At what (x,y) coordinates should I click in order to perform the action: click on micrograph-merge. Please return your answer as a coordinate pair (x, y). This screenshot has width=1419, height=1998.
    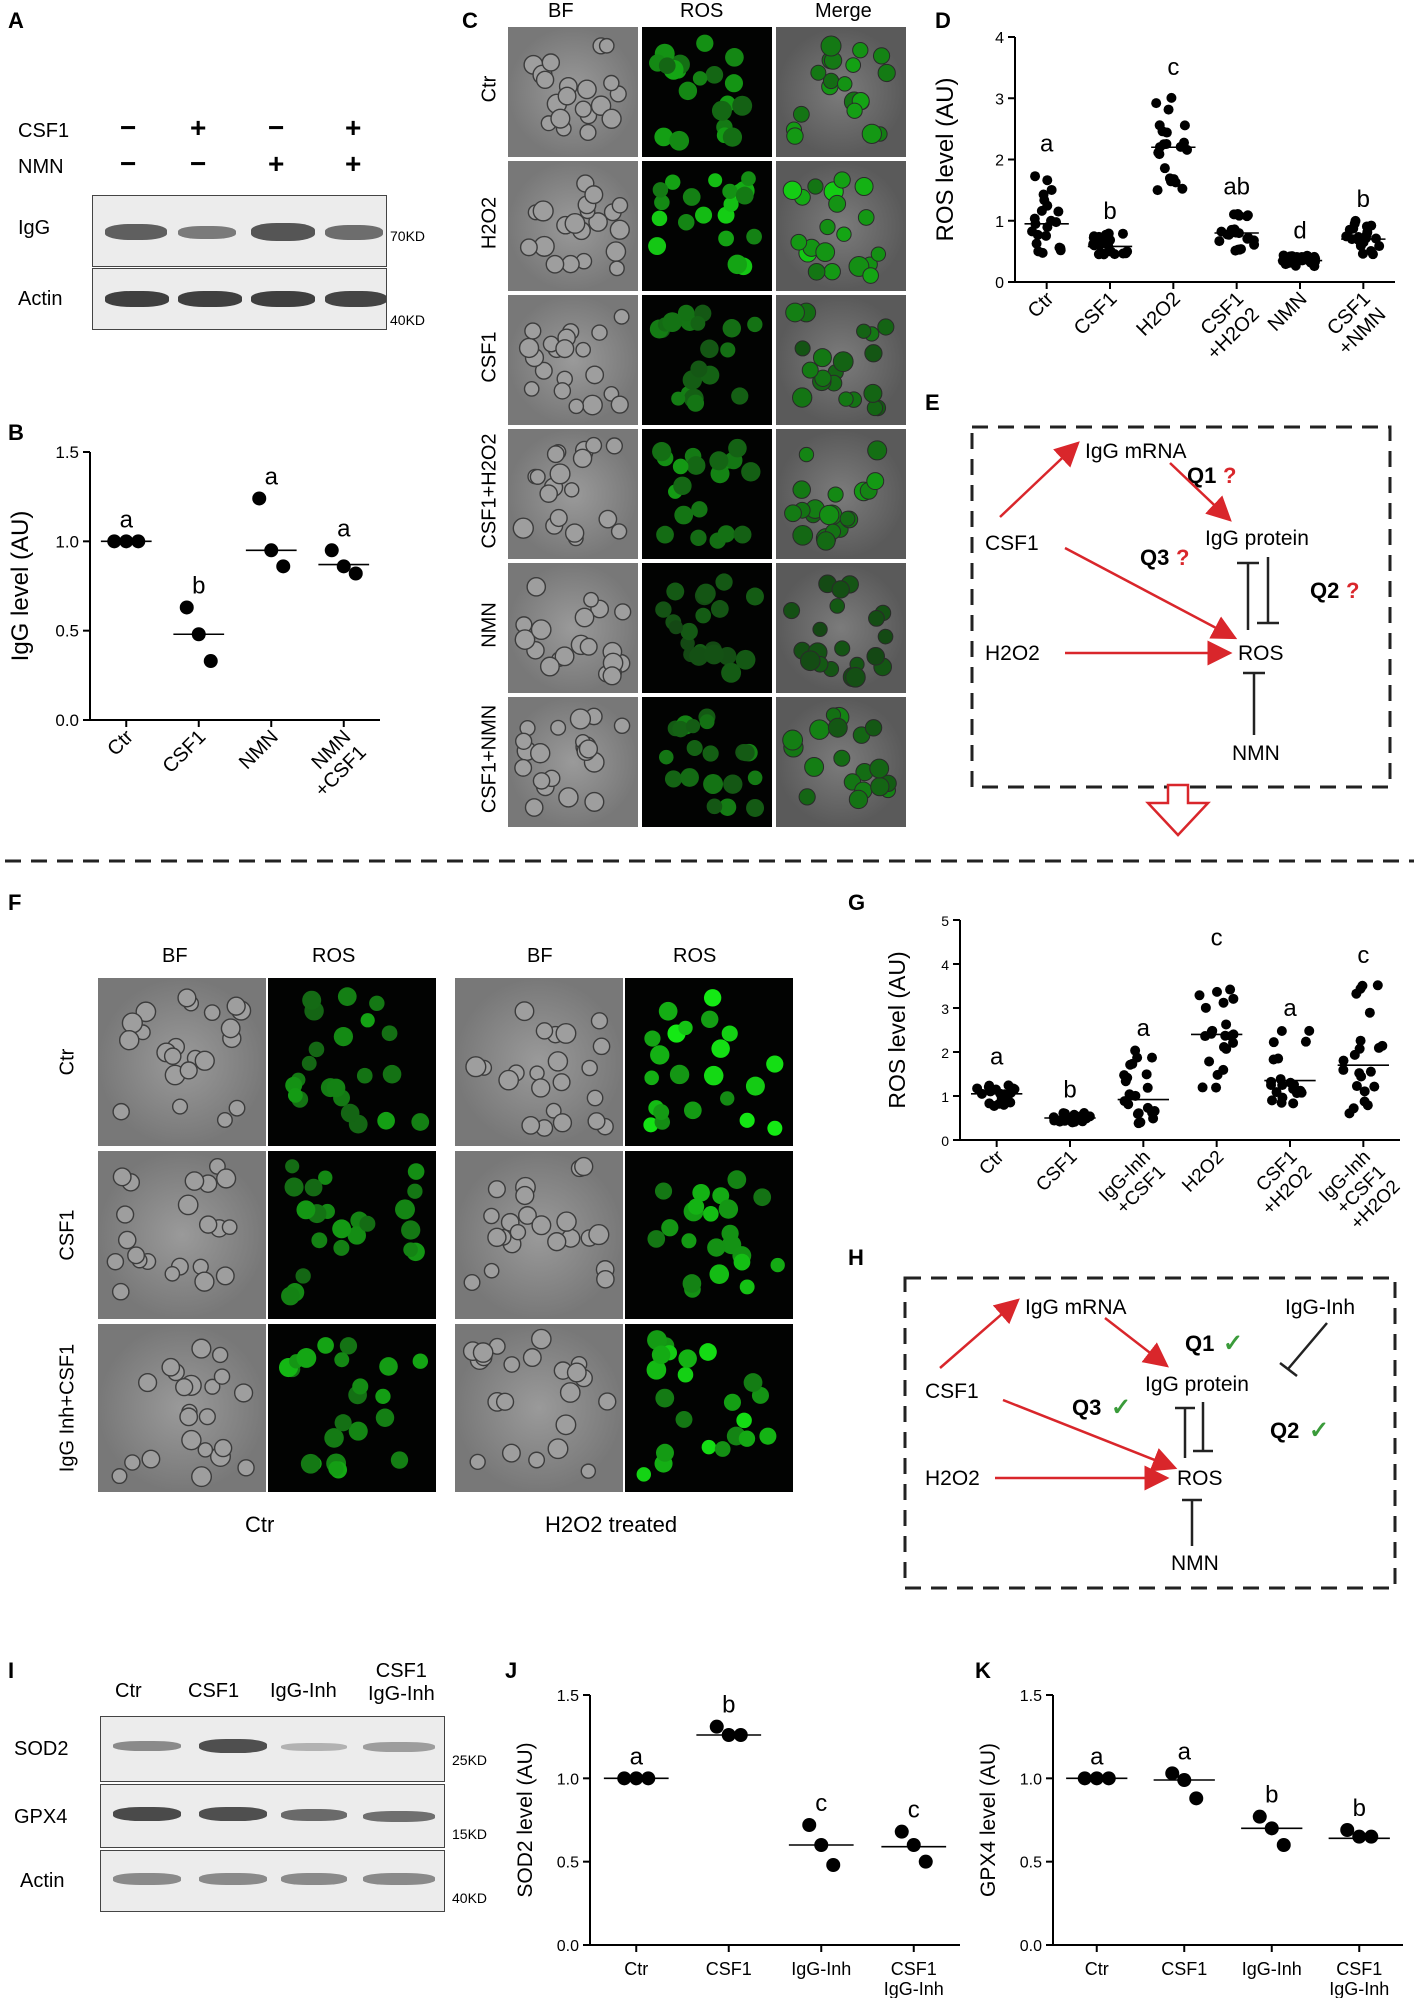
    Looking at the image, I should click on (841, 764).